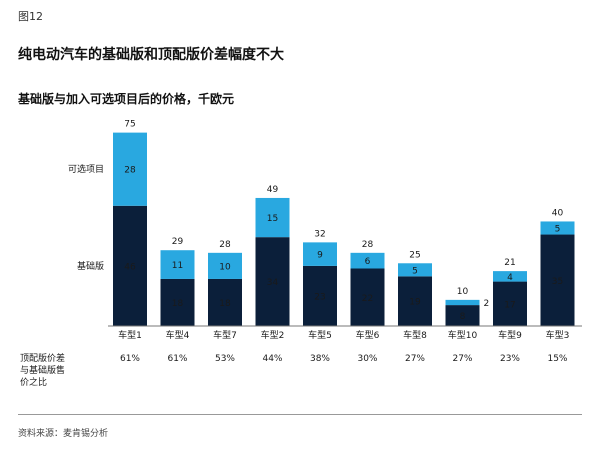 This screenshot has height=459, width=600. Describe the element at coordinates (463, 335) in the screenshot. I see `category-label-8: 车型10` at that location.